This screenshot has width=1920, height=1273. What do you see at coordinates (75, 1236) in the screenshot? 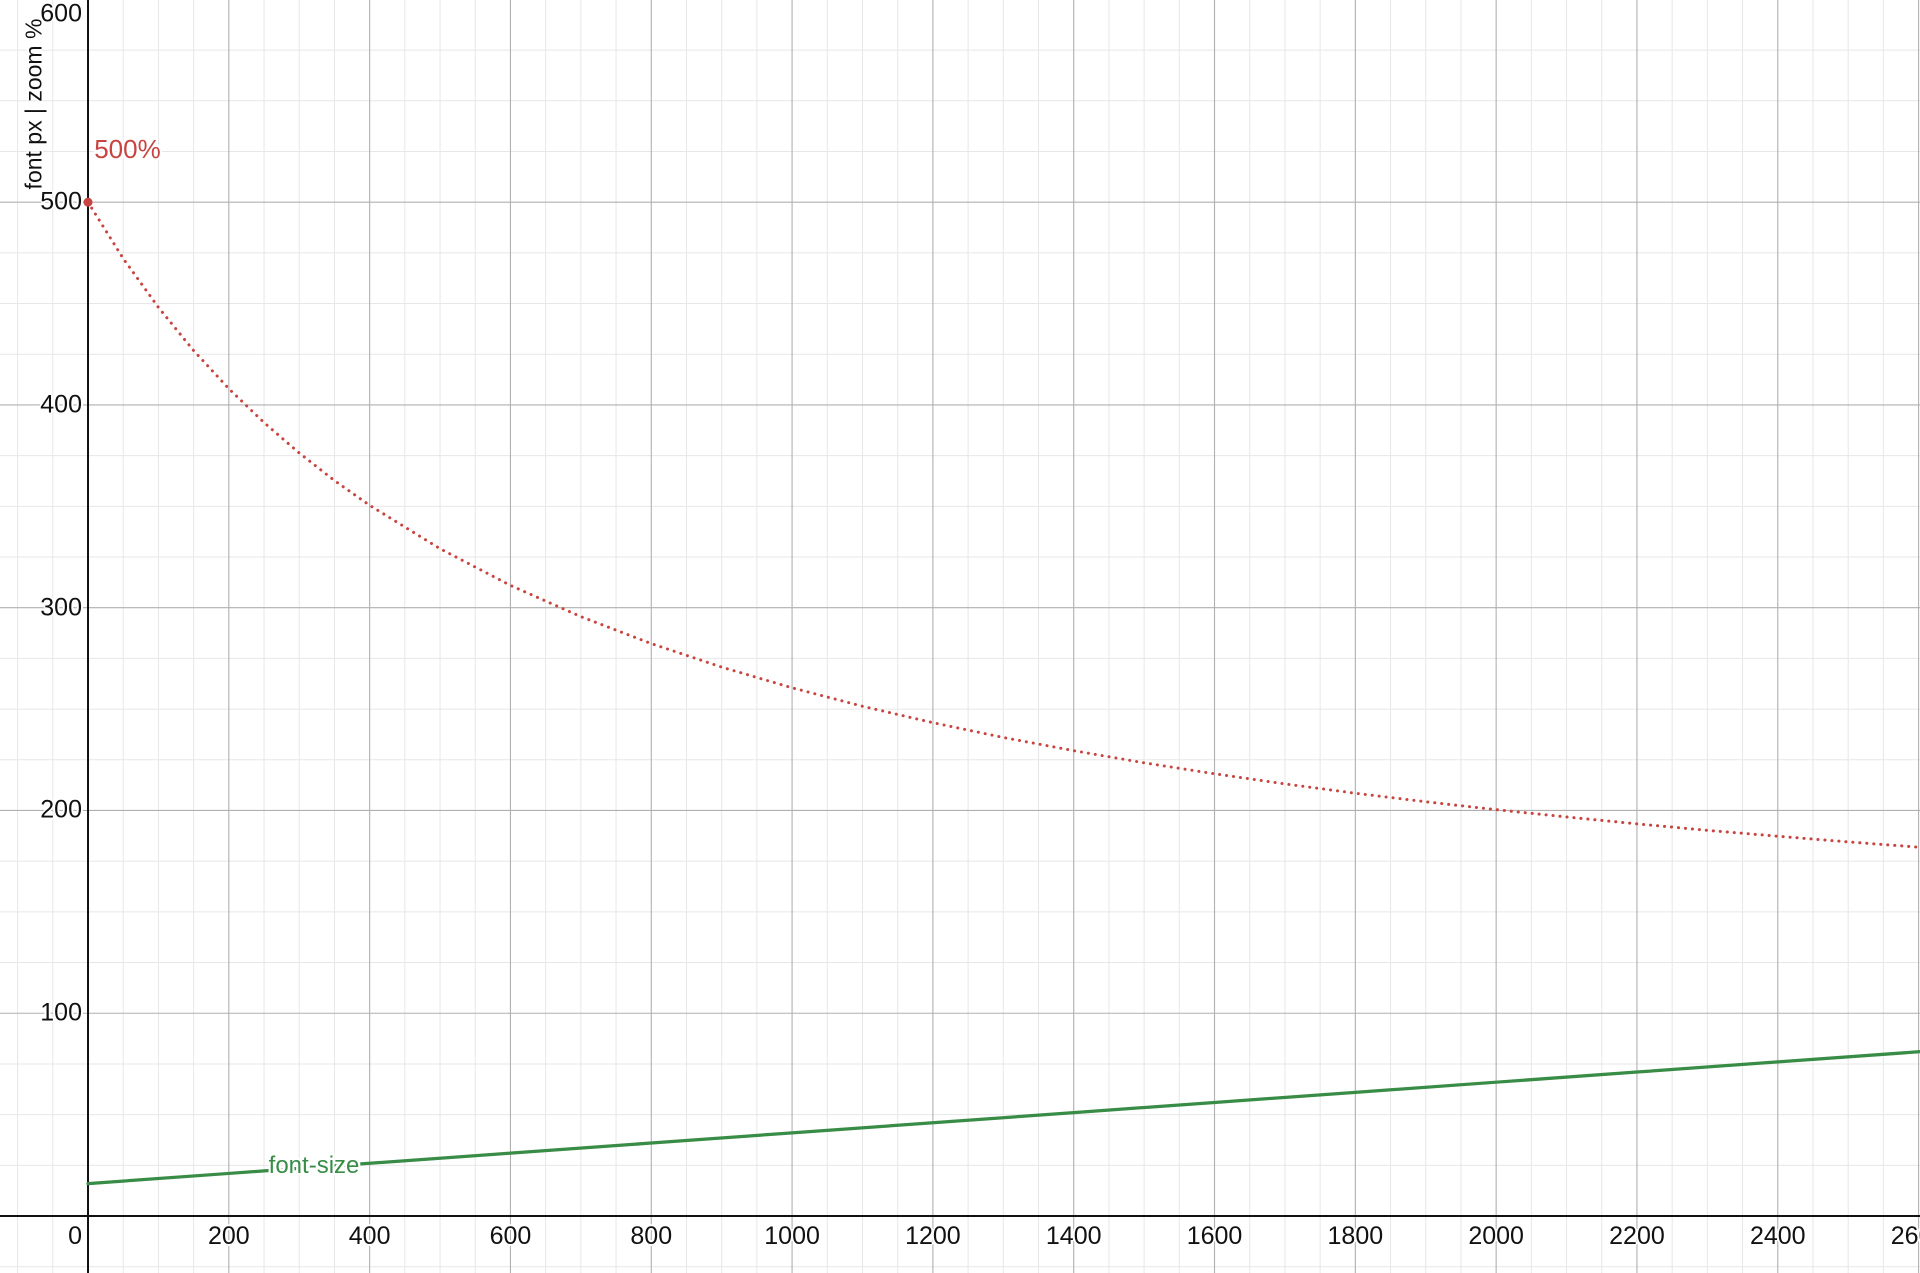
I see `x-tick-label: 0` at bounding box center [75, 1236].